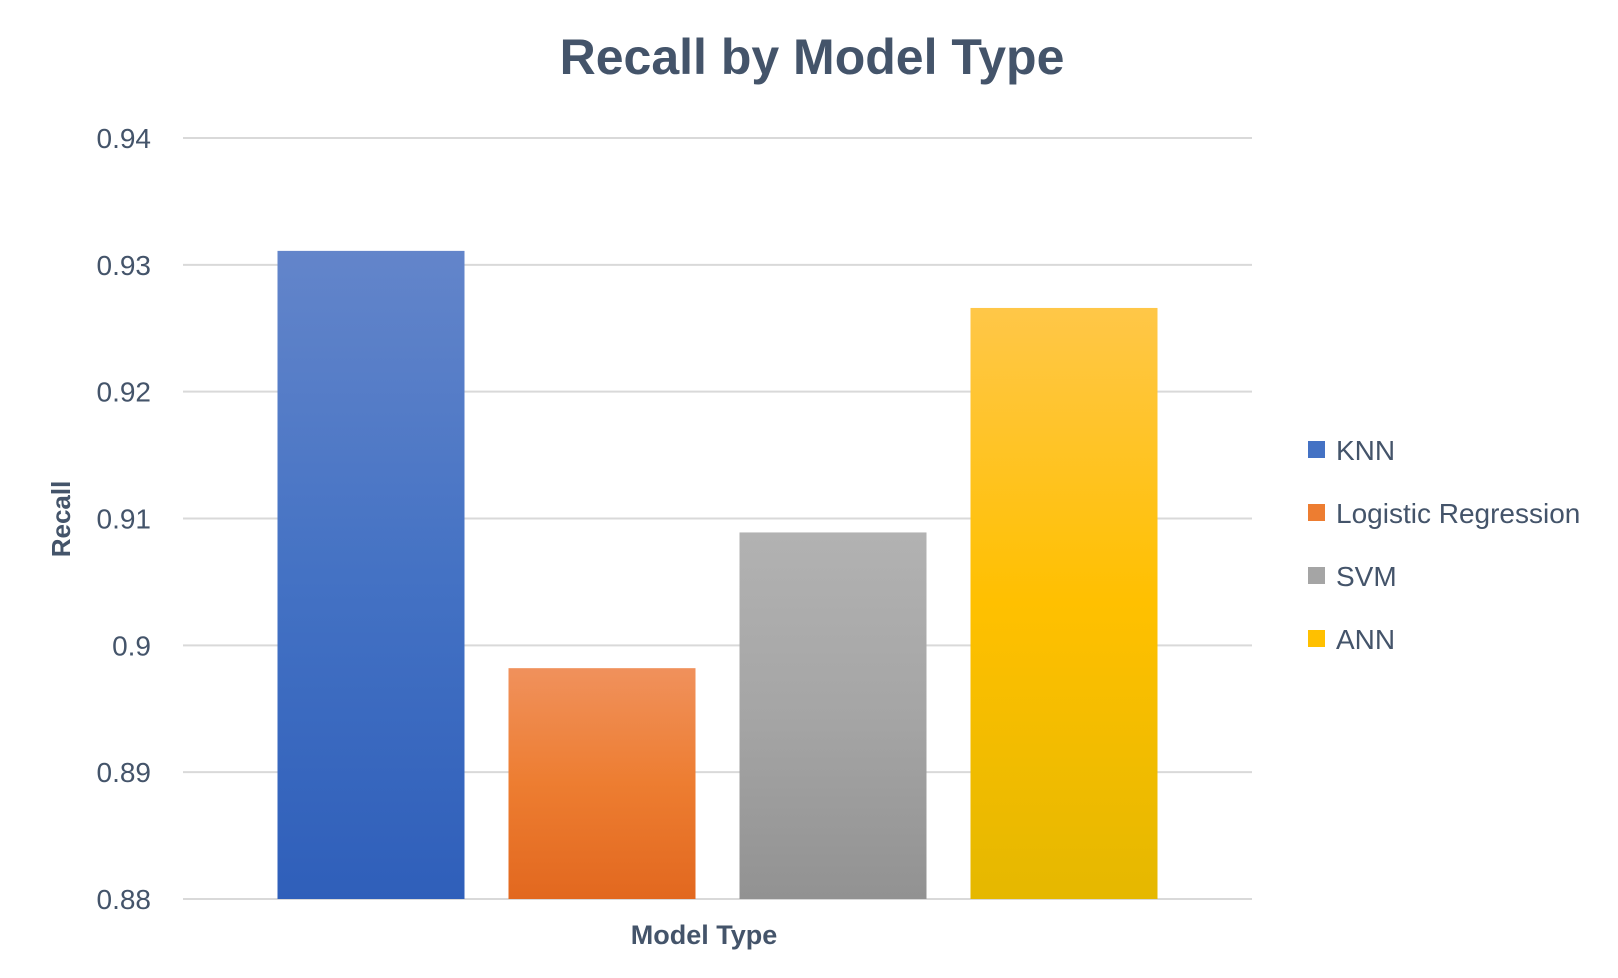 Image resolution: width=1618 pixels, height=978 pixels. I want to click on y-tick-label: 0.92, so click(124, 392).